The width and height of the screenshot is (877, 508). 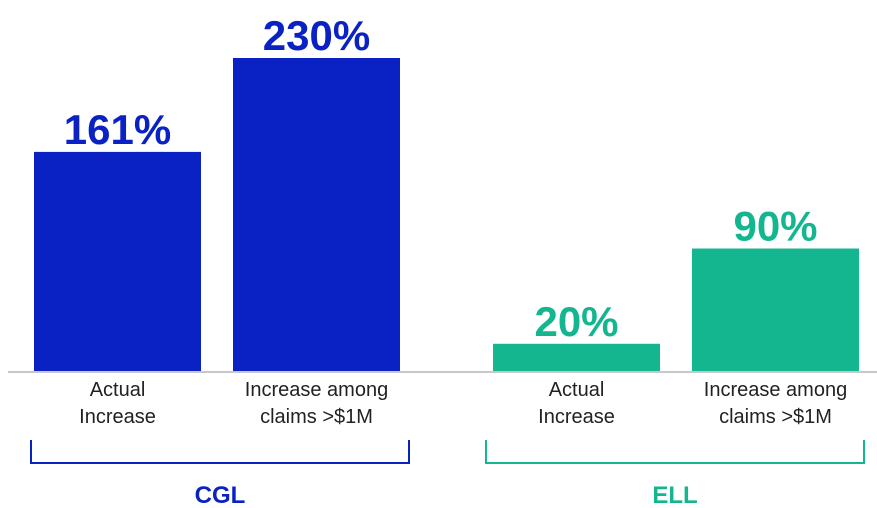 What do you see at coordinates (220, 495) in the screenshot?
I see `group-label: CGL` at bounding box center [220, 495].